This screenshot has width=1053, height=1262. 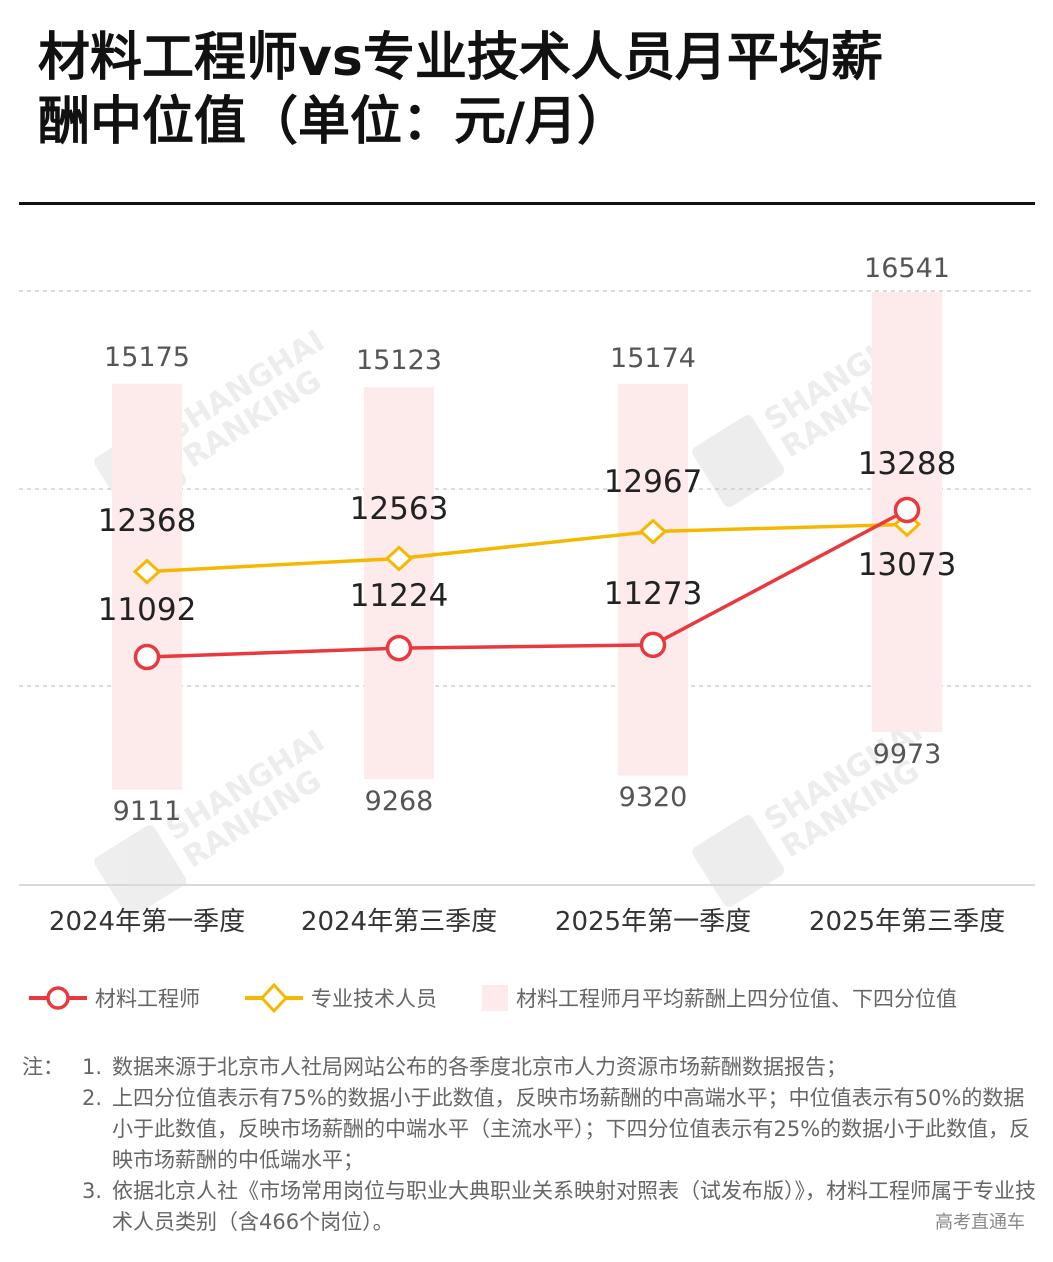 What do you see at coordinates (92, 1067) in the screenshot?
I see `note-number: 1.` at bounding box center [92, 1067].